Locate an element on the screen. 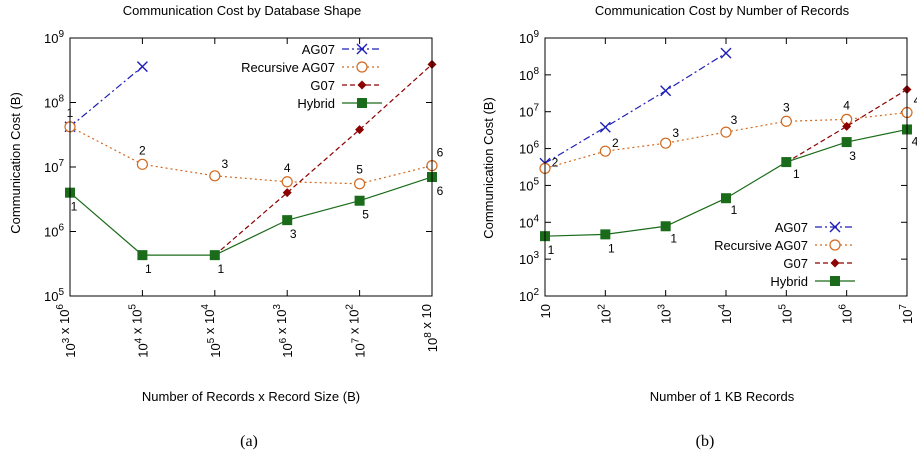 This screenshot has width=917, height=459. y-tick-label: 10³ is located at coordinates (529, 258).